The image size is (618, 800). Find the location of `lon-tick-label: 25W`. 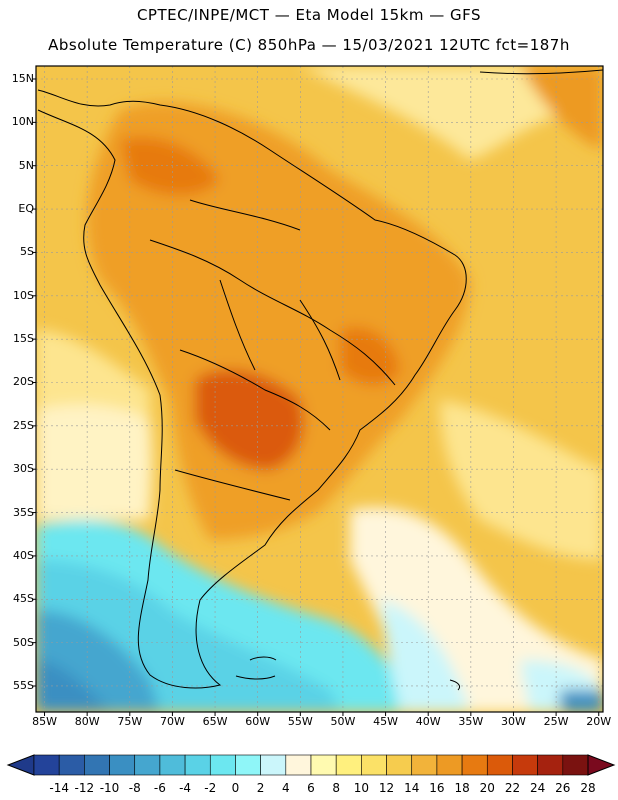

lon-tick-label: 25W is located at coordinates (556, 721).